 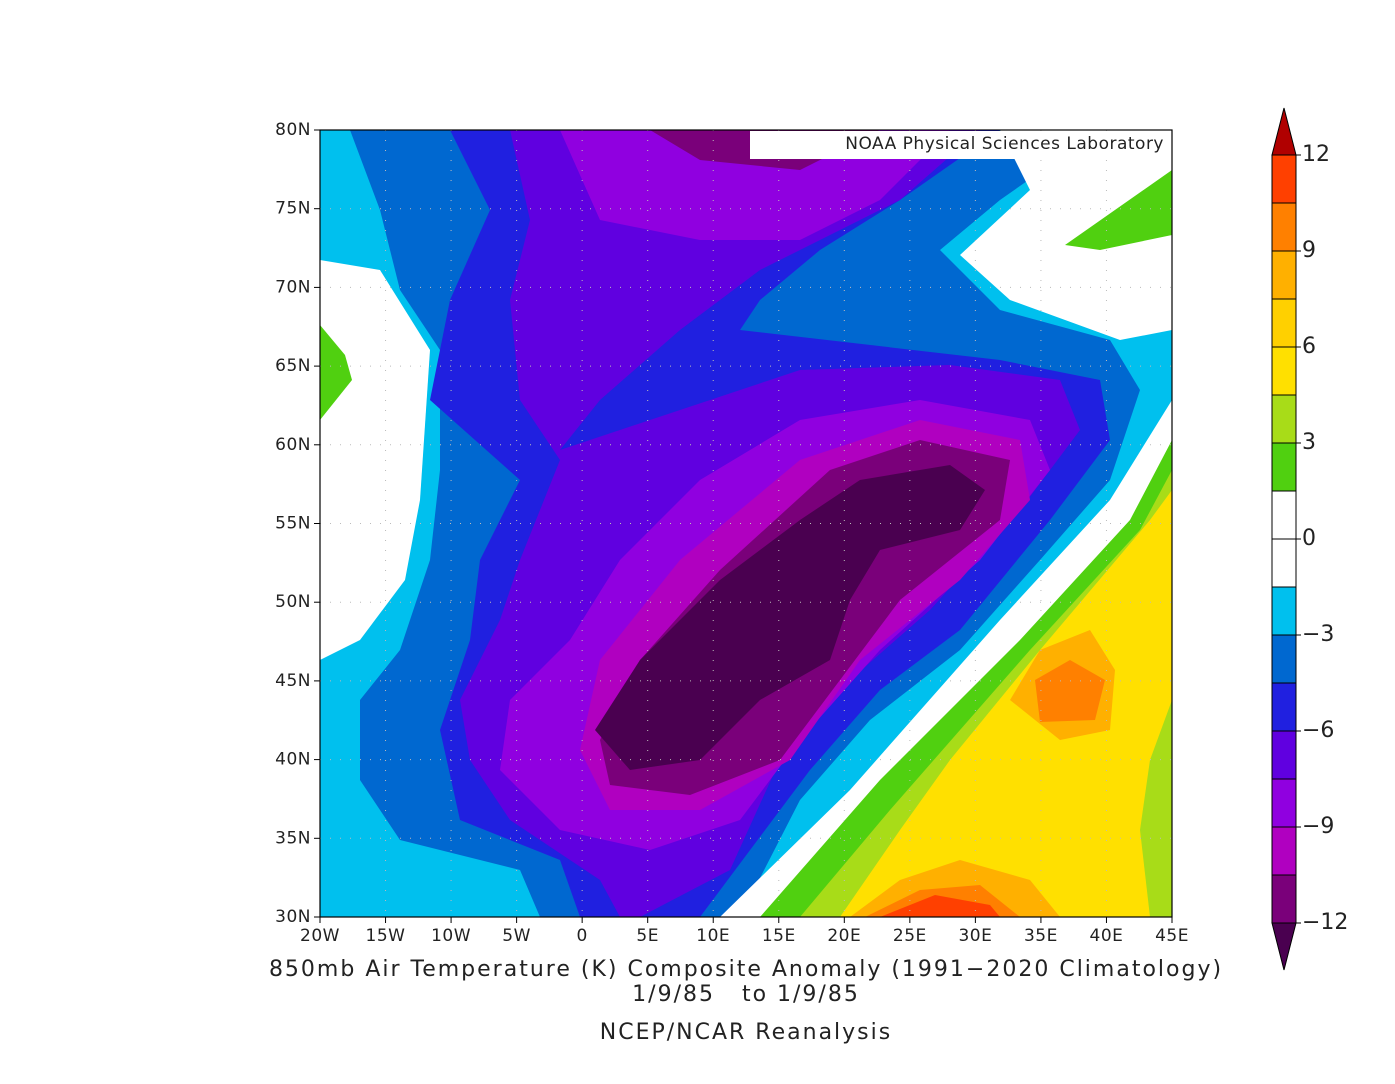 I want to click on colorbar: −12 −9 −6 −3 0 3 6 9 12, so click(x=1309, y=539).